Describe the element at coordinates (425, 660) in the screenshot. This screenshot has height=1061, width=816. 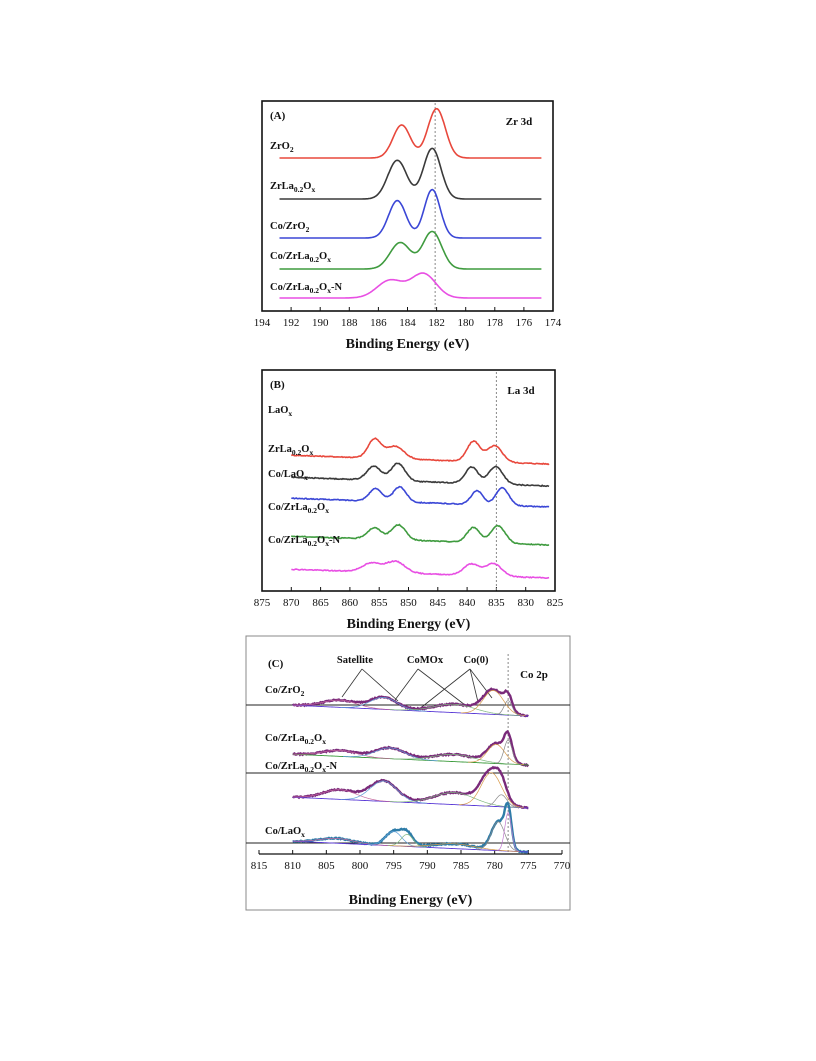
I see `annotation-label: CoMOx` at that location.